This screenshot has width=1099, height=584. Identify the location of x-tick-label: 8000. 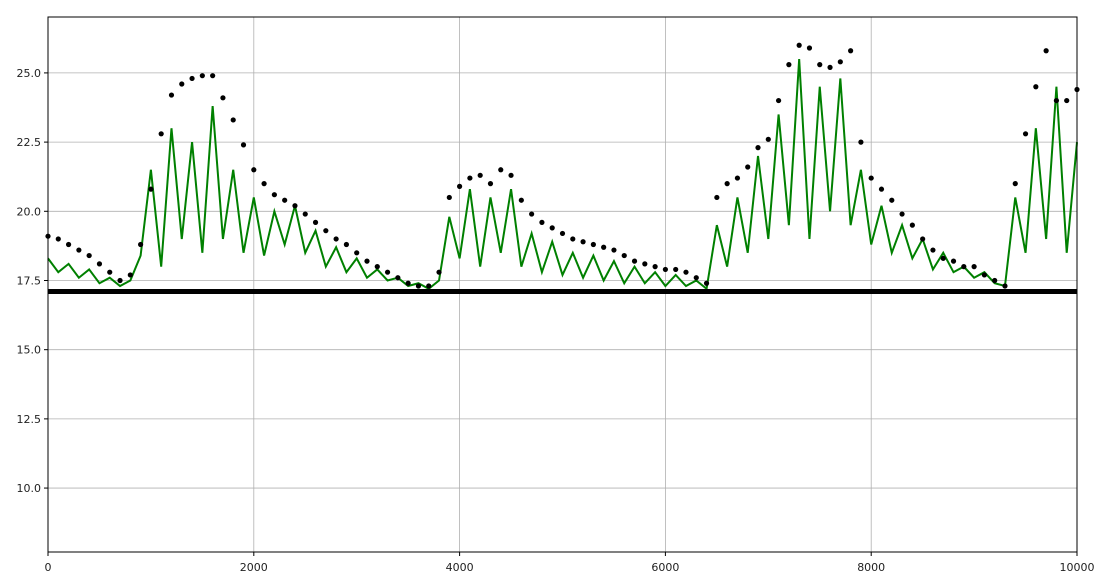
(871, 567).